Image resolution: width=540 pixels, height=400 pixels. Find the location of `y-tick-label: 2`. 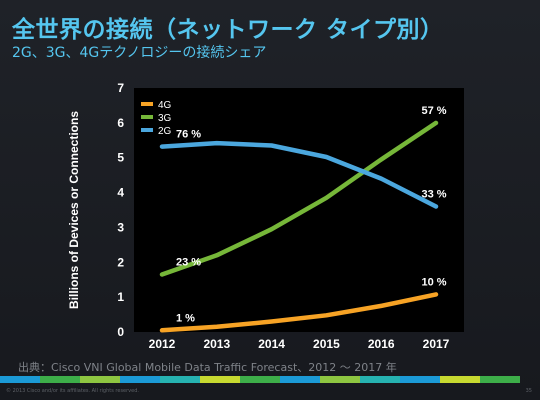

y-tick-label: 2 is located at coordinates (120, 262).